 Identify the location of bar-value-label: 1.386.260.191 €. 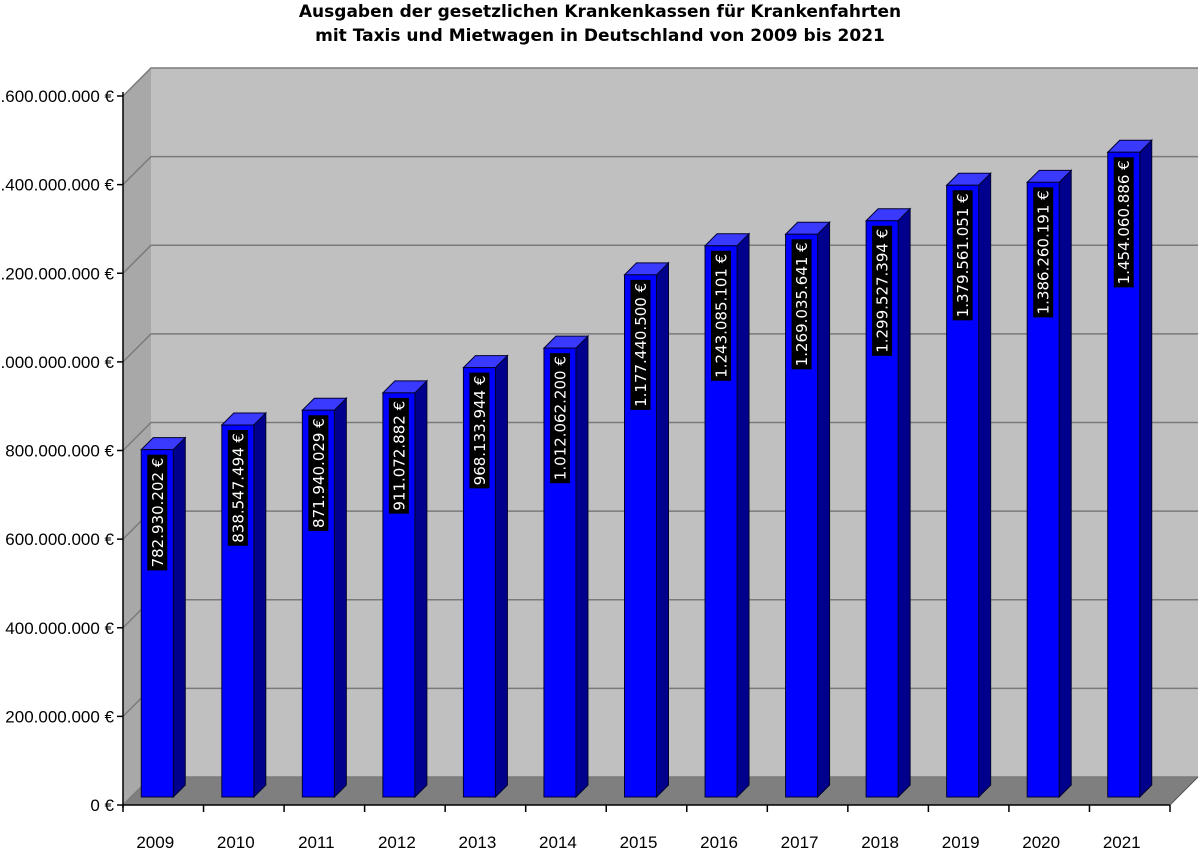
(1043, 252).